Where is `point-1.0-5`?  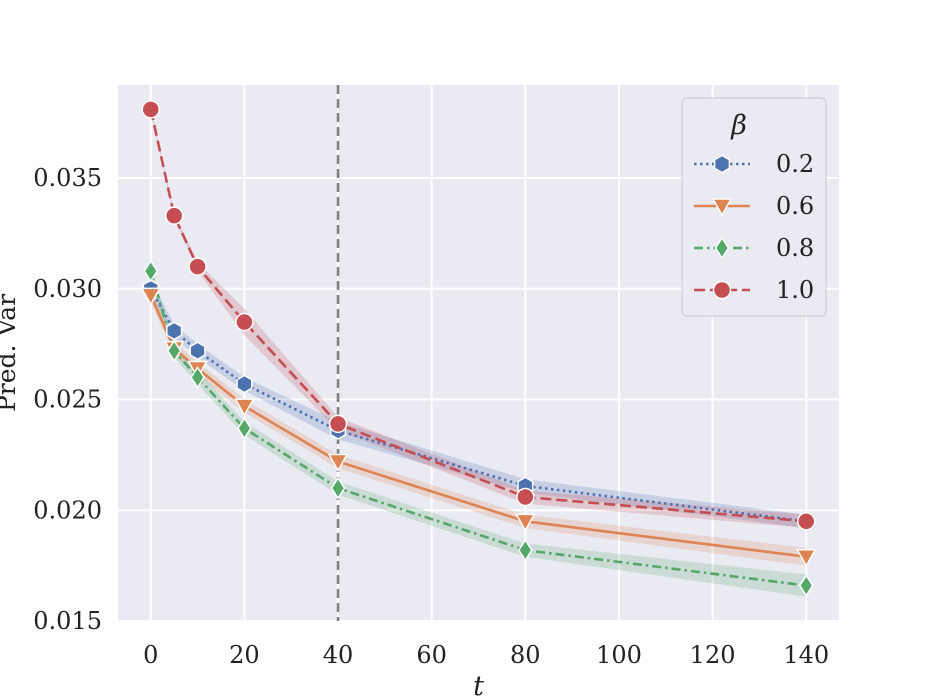
point-1.0-5 is located at coordinates (174, 215).